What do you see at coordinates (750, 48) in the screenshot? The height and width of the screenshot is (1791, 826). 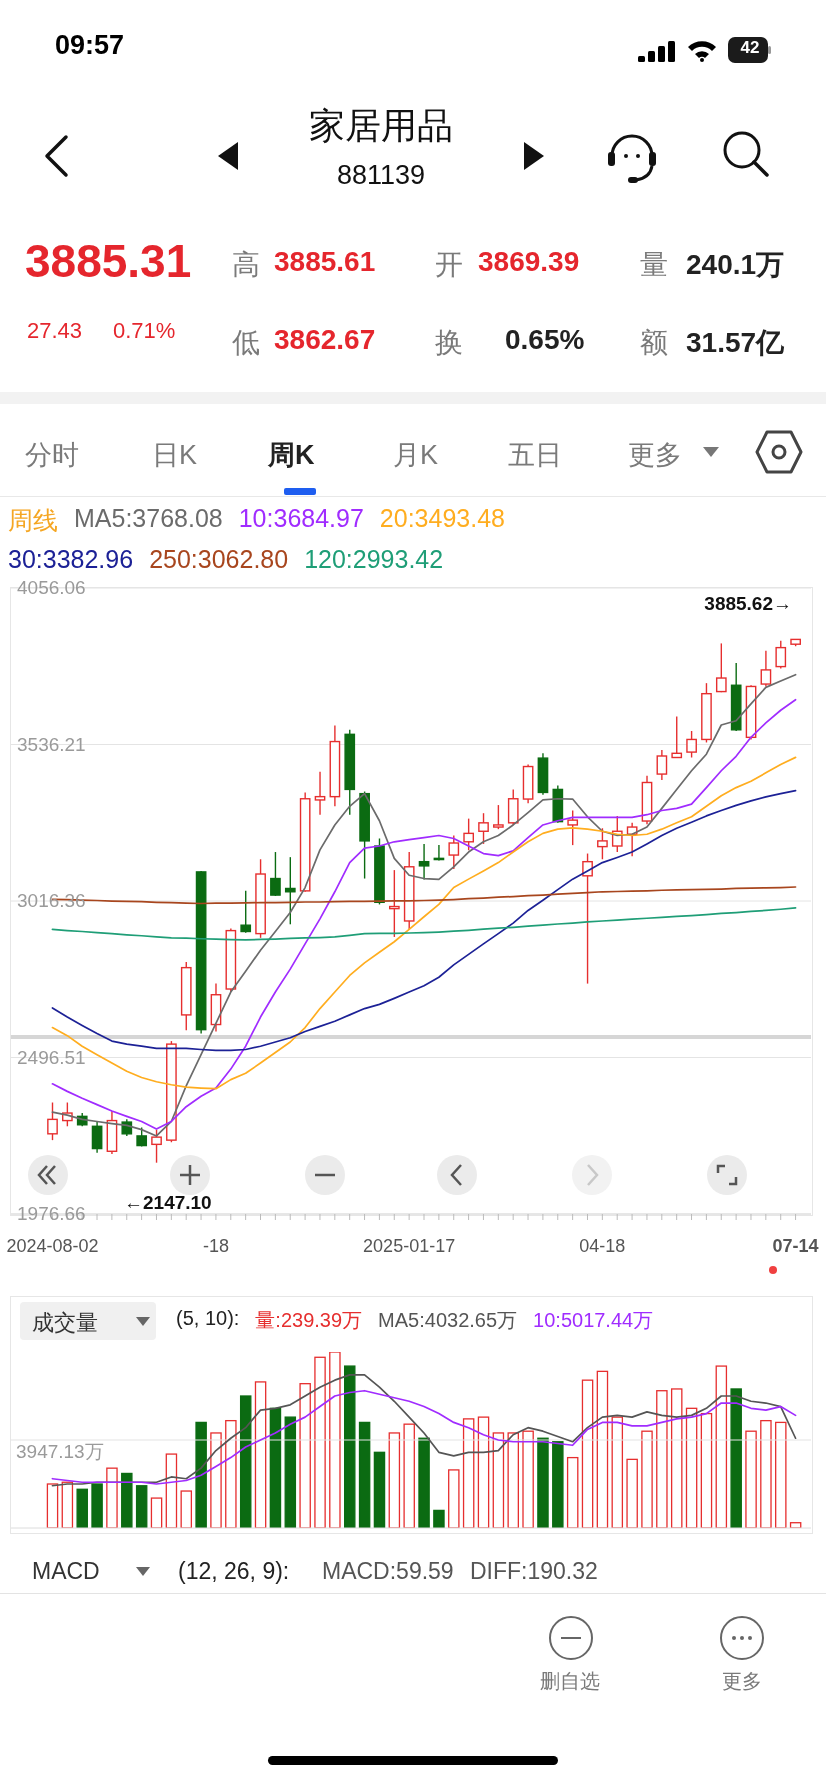 I see `text: 42` at bounding box center [750, 48].